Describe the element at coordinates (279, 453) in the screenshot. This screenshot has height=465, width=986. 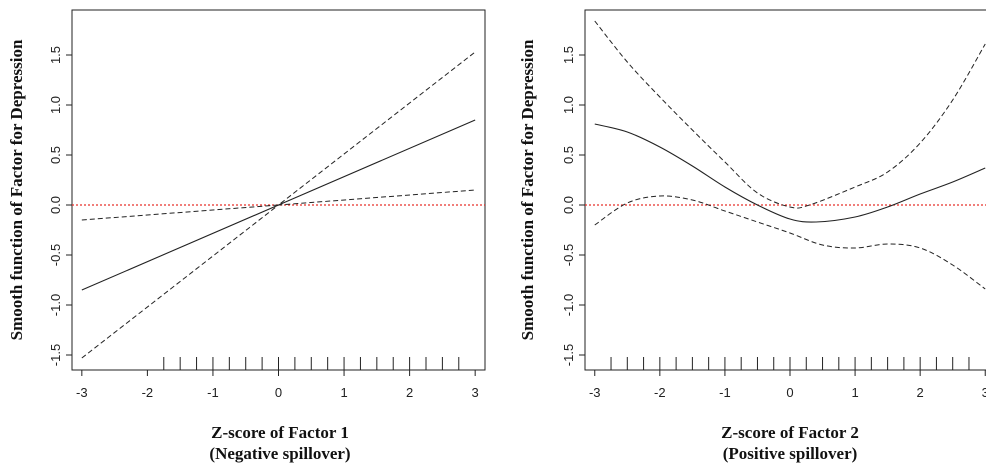
I see `x-axis-subtitle: (Negative spillover)` at that location.